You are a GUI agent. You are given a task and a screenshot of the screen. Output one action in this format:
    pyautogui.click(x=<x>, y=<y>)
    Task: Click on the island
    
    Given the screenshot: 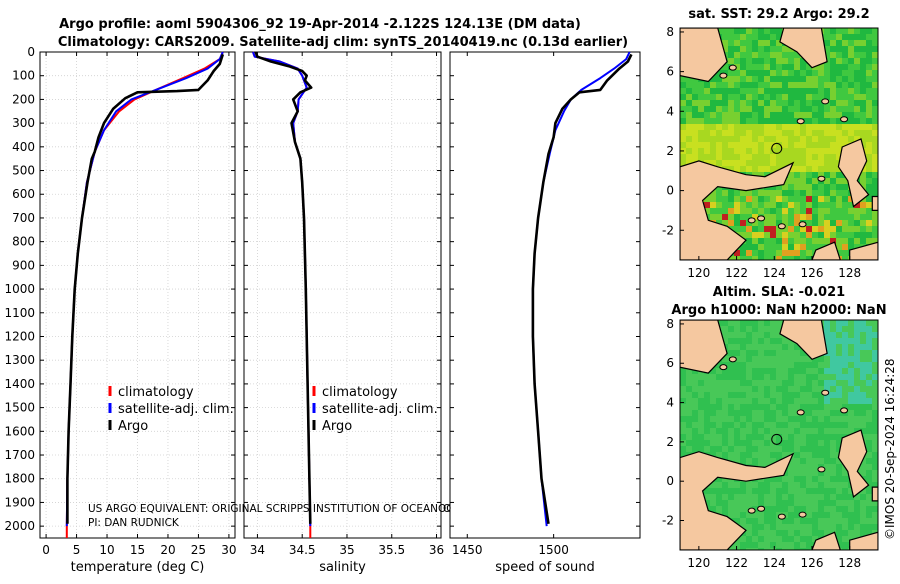 What is the action you would take?
    pyautogui.click(x=761, y=508)
    